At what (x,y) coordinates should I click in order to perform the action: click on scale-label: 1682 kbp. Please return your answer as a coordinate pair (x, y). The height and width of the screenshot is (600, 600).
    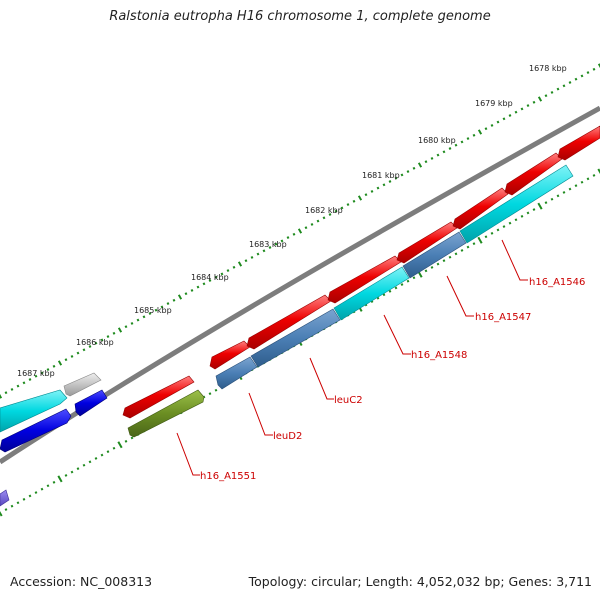
    Looking at the image, I should click on (324, 210).